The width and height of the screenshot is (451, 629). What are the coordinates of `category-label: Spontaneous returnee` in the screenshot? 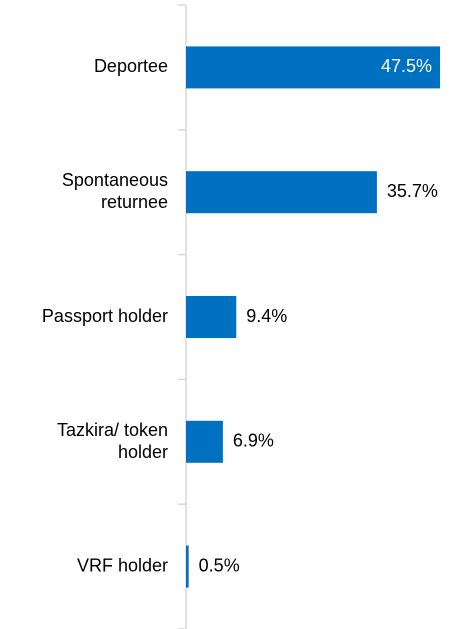 It's located at (115, 191).